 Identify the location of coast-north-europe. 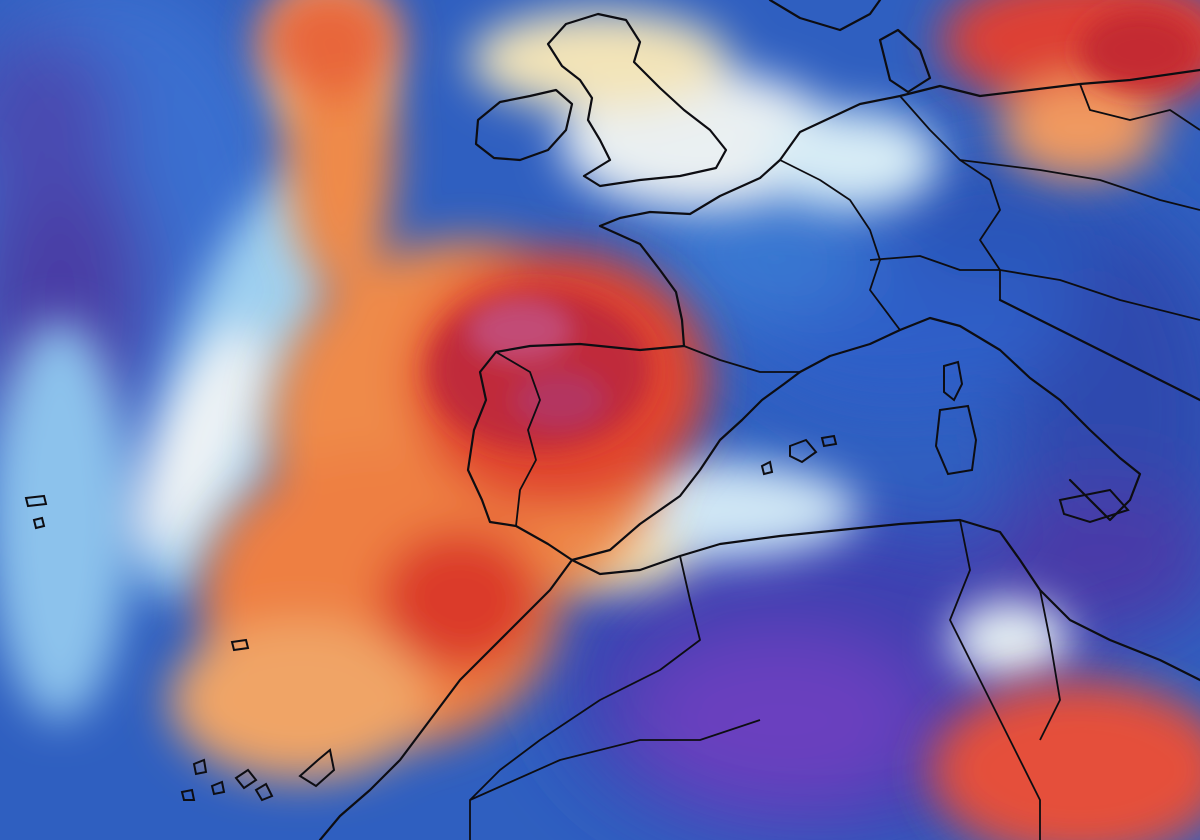
(899, 148).